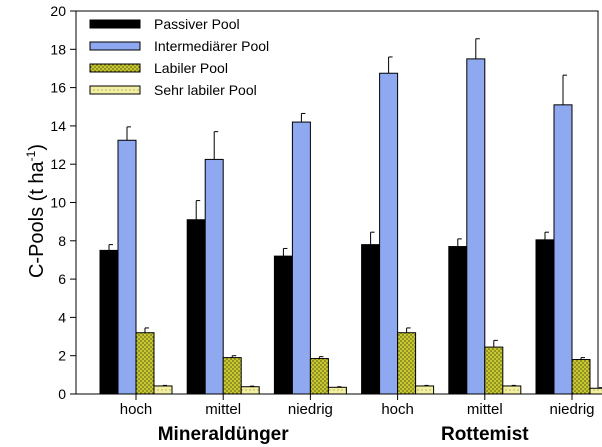 This screenshot has width=602, height=447. What do you see at coordinates (62, 241) in the screenshot?
I see `y-tick-label: 8` at bounding box center [62, 241].